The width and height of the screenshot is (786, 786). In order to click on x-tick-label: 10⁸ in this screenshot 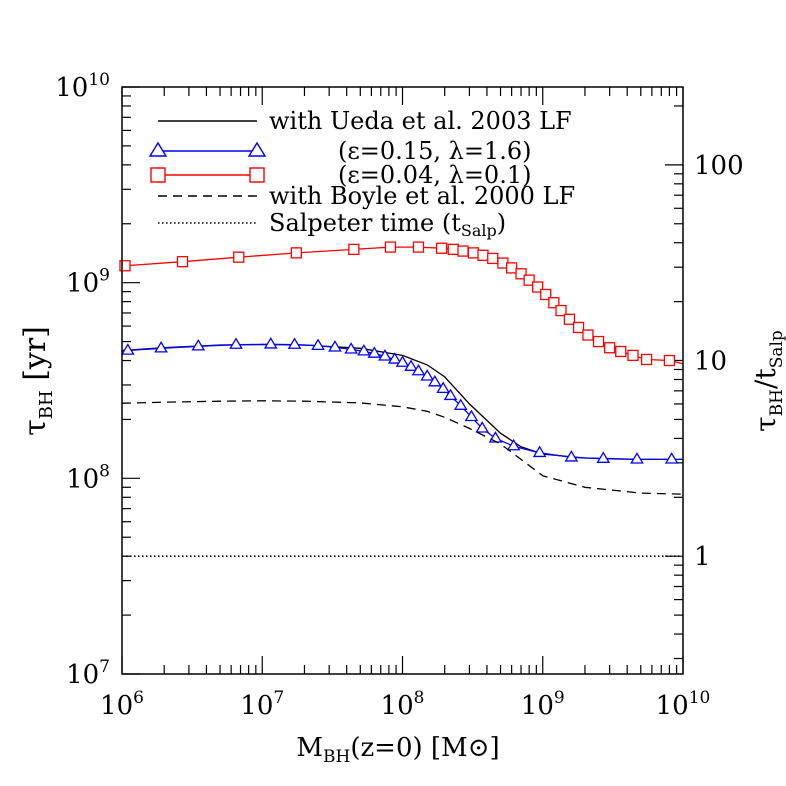, I will do `click(403, 704)`.